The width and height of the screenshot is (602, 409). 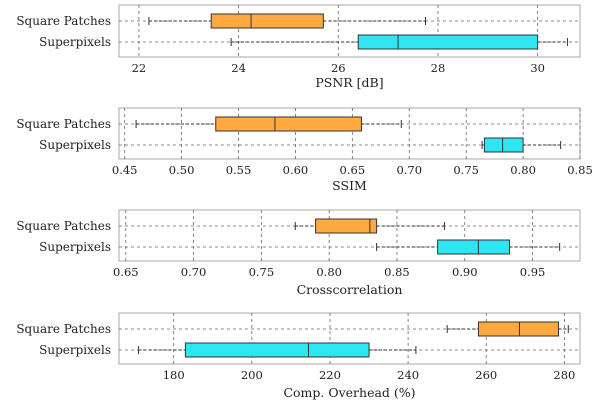 What do you see at coordinates (349, 392) in the screenshot?
I see `x-axis-label: Comp. Overhead (%)` at bounding box center [349, 392].